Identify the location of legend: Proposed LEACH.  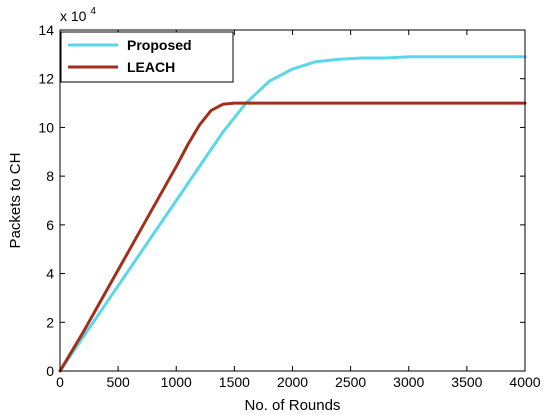
(147, 57).